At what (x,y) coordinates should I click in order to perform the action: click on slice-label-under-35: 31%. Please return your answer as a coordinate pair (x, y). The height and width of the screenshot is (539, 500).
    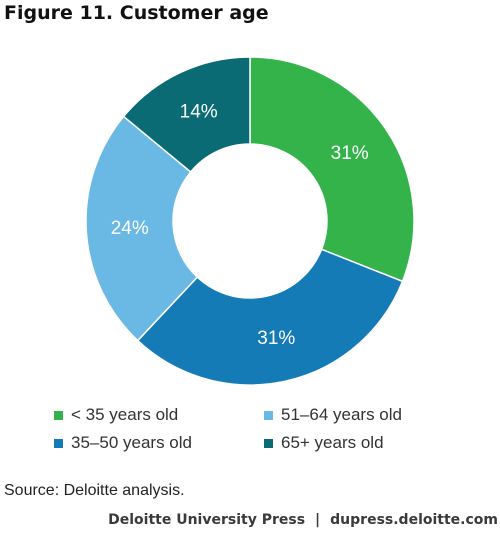
    Looking at the image, I should click on (350, 153).